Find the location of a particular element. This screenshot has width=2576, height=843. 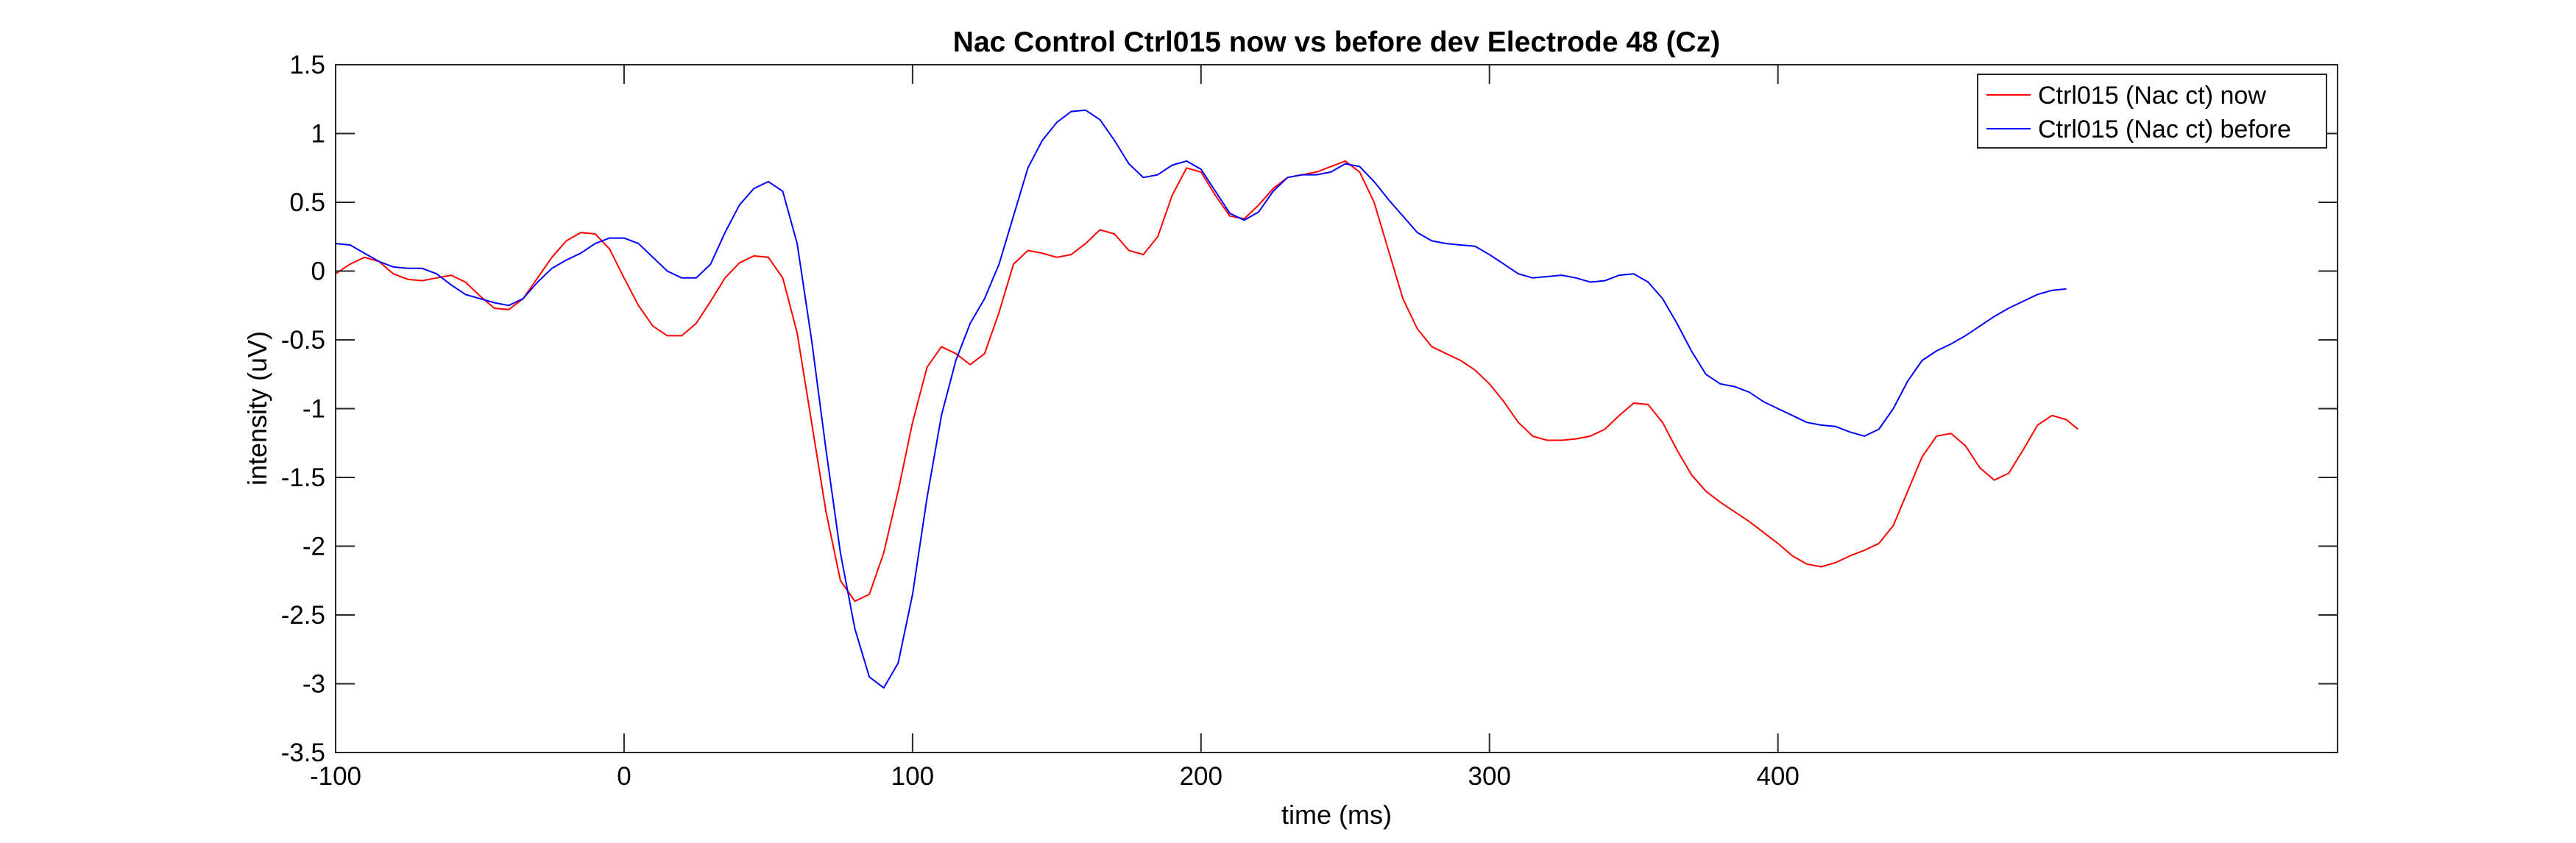

y-tick-label: -1 is located at coordinates (313, 409).